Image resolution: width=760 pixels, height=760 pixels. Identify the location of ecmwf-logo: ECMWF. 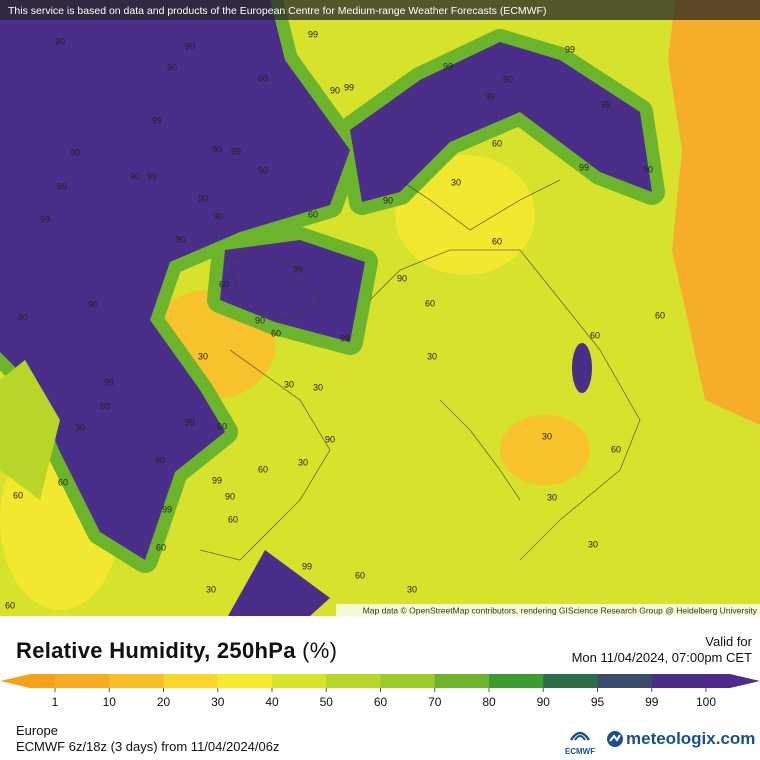
(580, 742).